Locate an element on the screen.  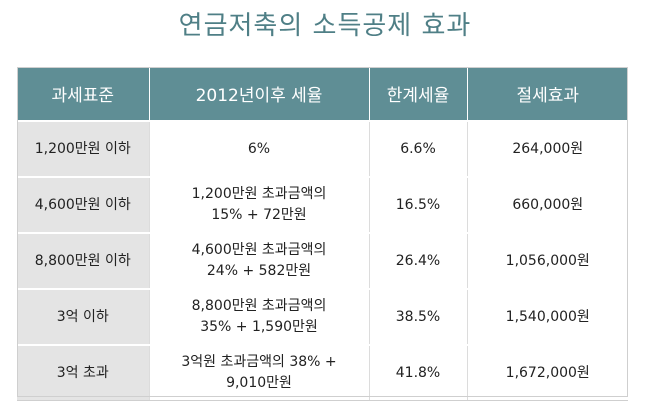
cell-rate-line1: 4,600만원 초과금액의 is located at coordinates (259, 250).